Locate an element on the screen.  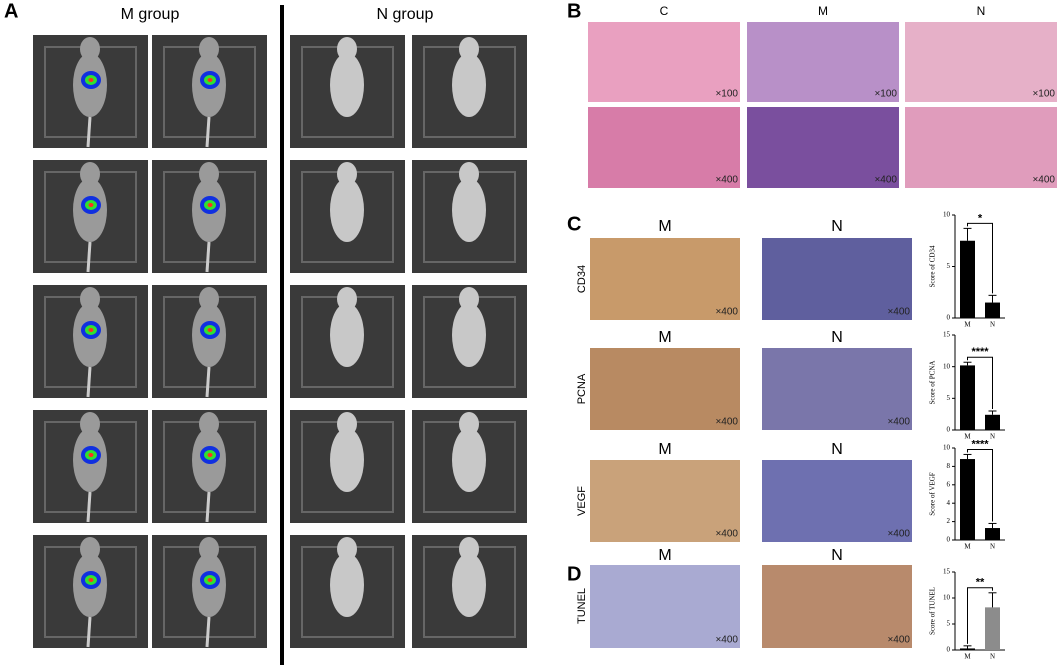
y-axis-label: Score of TUNEL is located at coordinates (933, 611).